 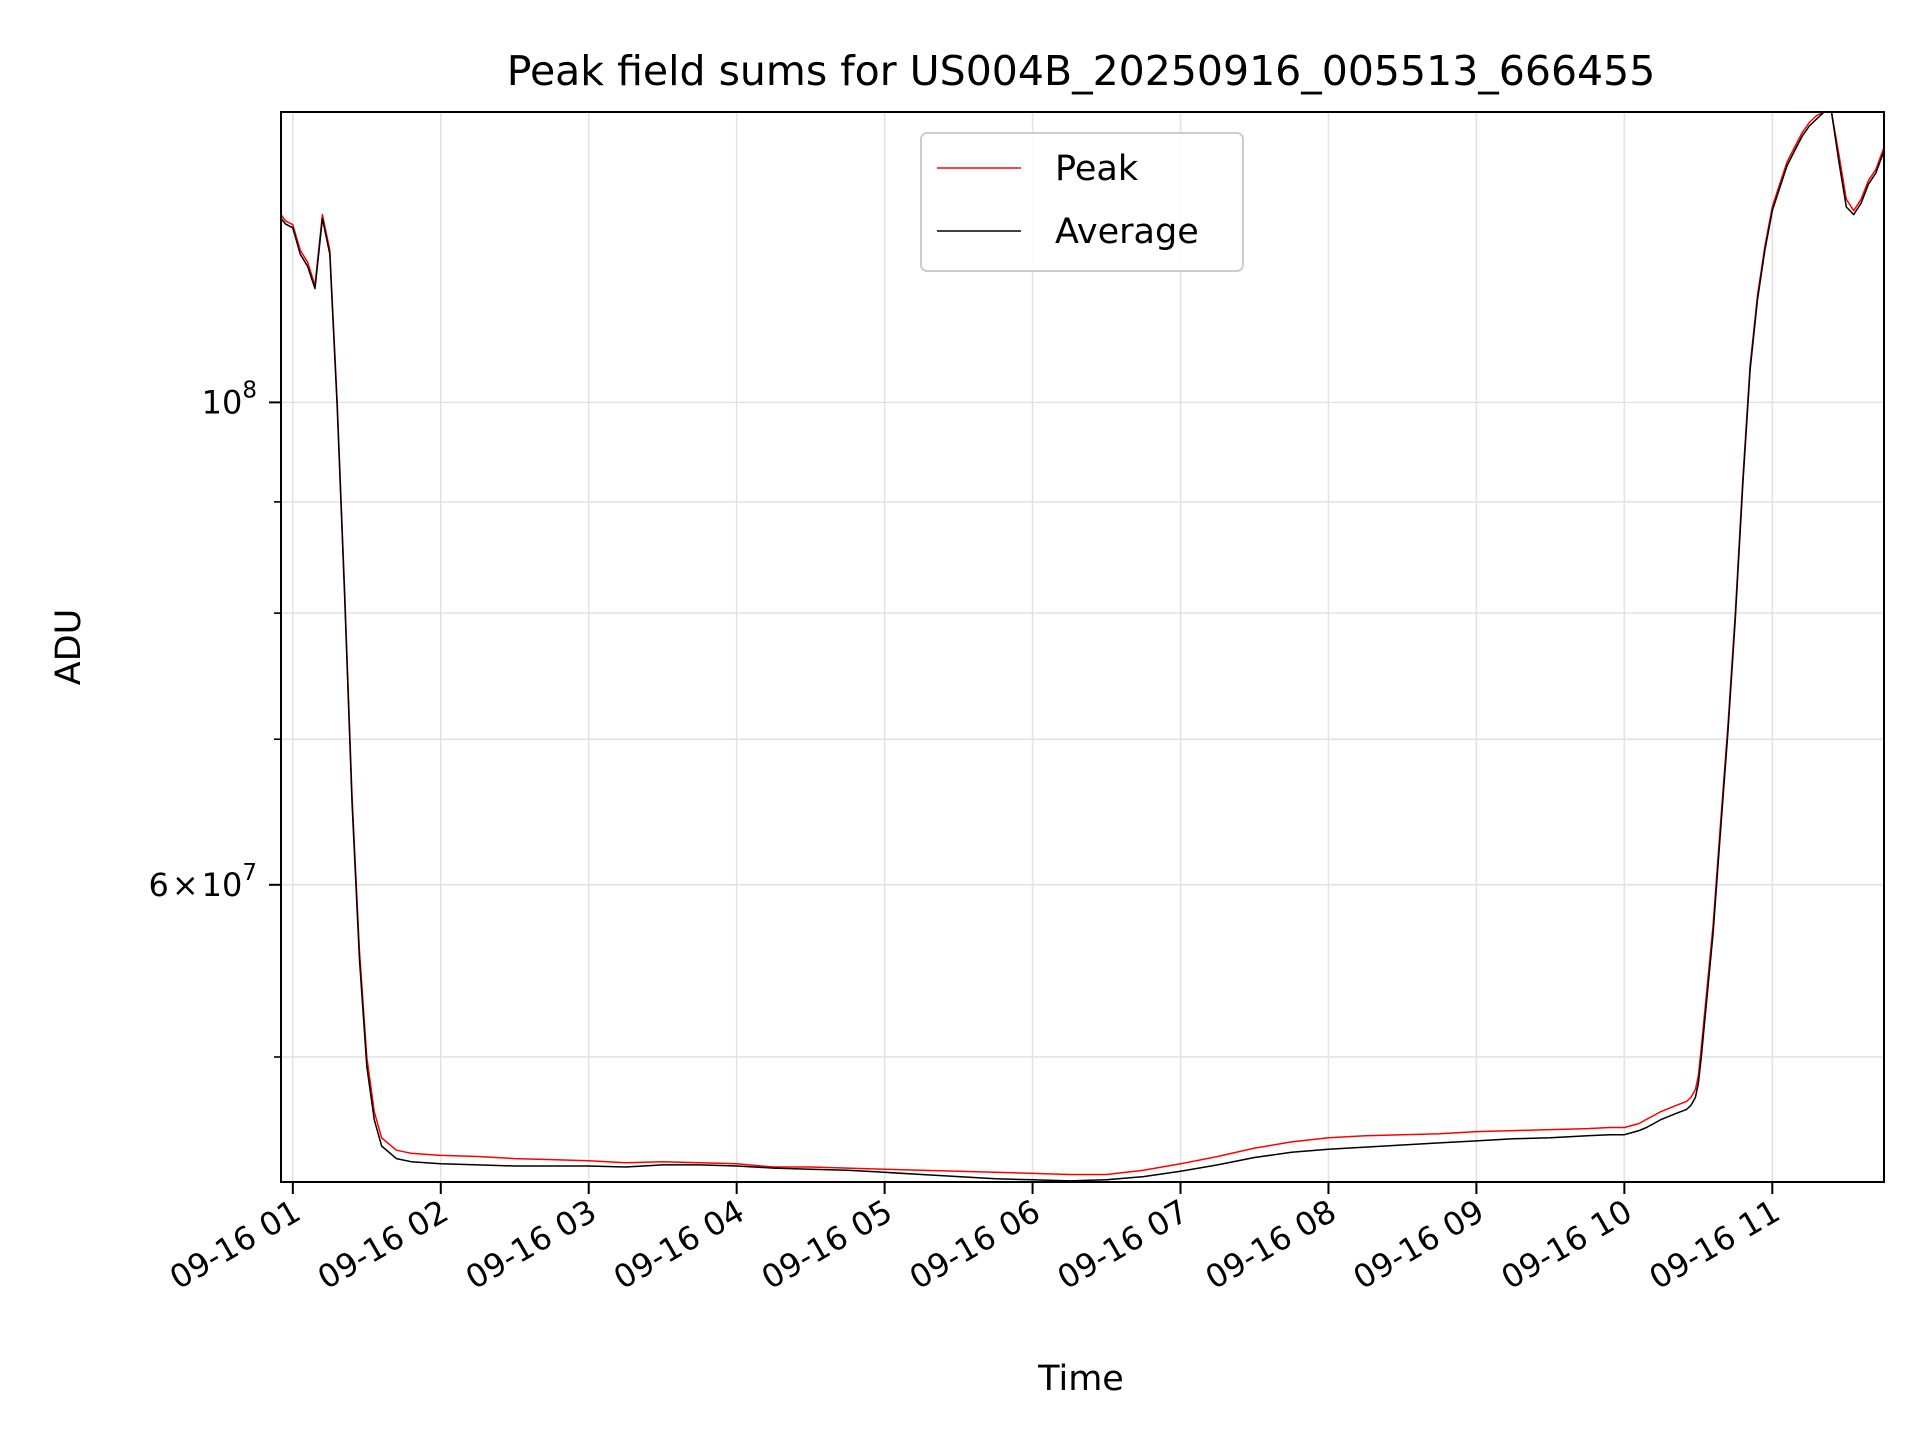 What do you see at coordinates (249, 390) in the screenshot?
I see `y-tick-label-part: 8` at bounding box center [249, 390].